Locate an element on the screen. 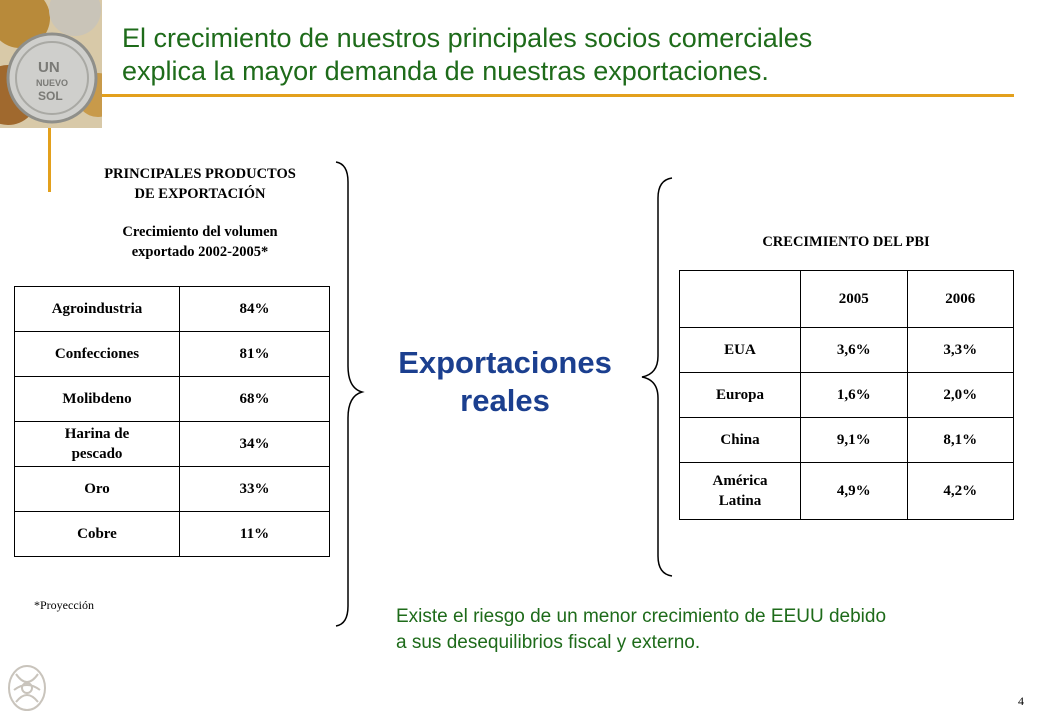  page-number: 4 is located at coordinates (1021, 701).